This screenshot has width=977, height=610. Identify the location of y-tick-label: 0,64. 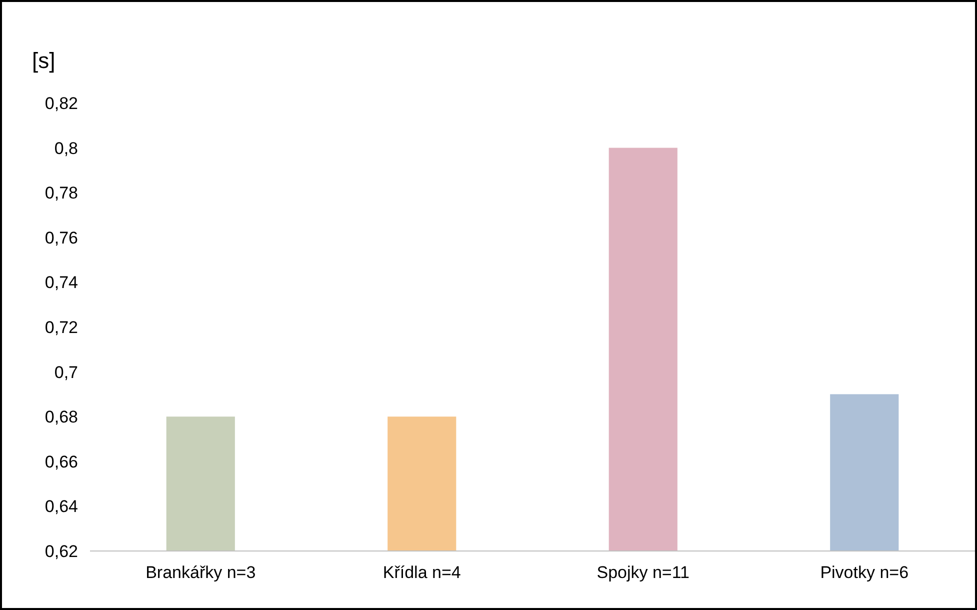
(61, 506).